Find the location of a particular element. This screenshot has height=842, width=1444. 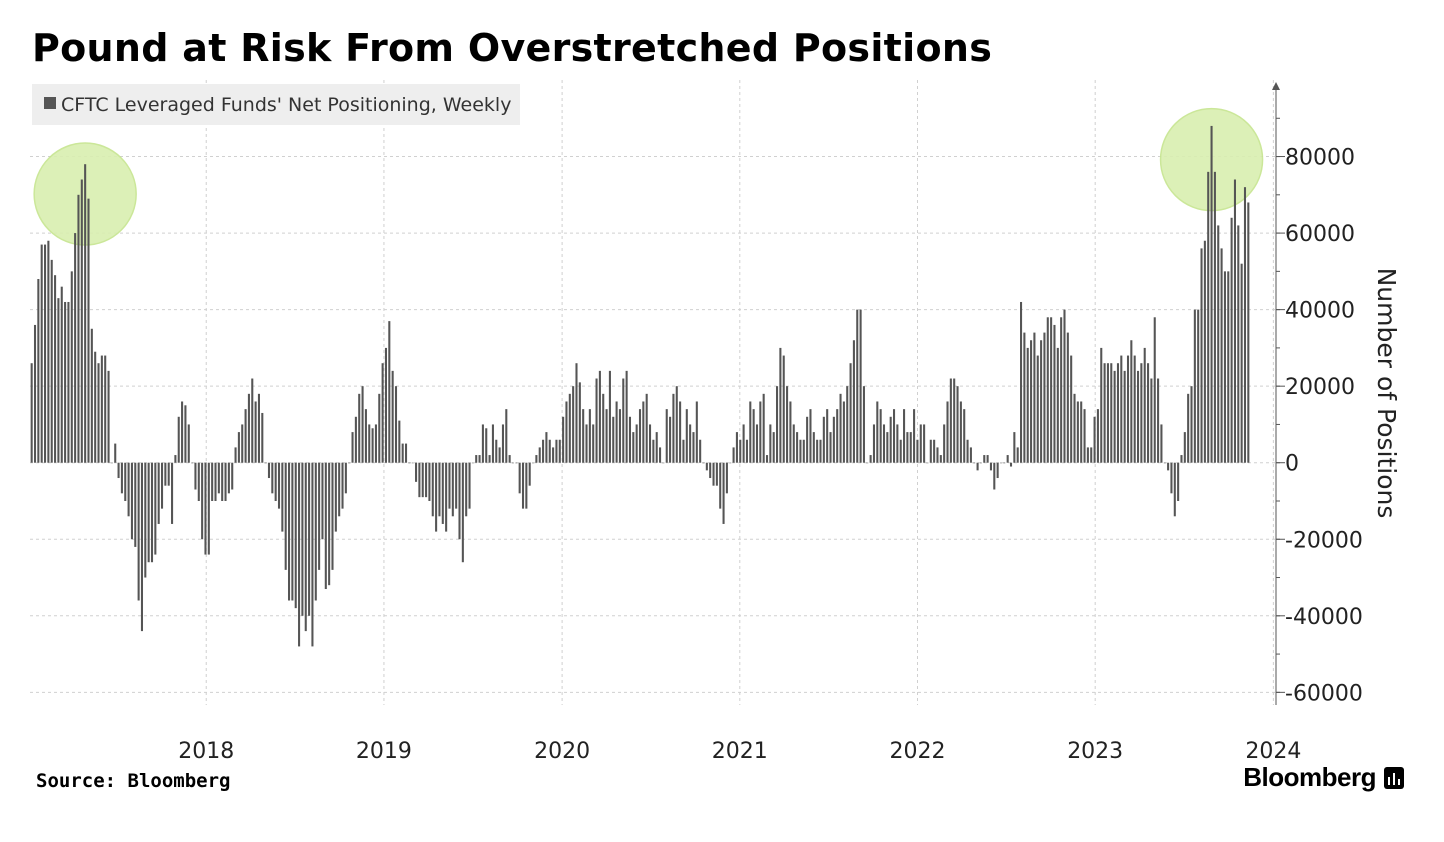

x-tick-label: 2022 is located at coordinates (917, 751).